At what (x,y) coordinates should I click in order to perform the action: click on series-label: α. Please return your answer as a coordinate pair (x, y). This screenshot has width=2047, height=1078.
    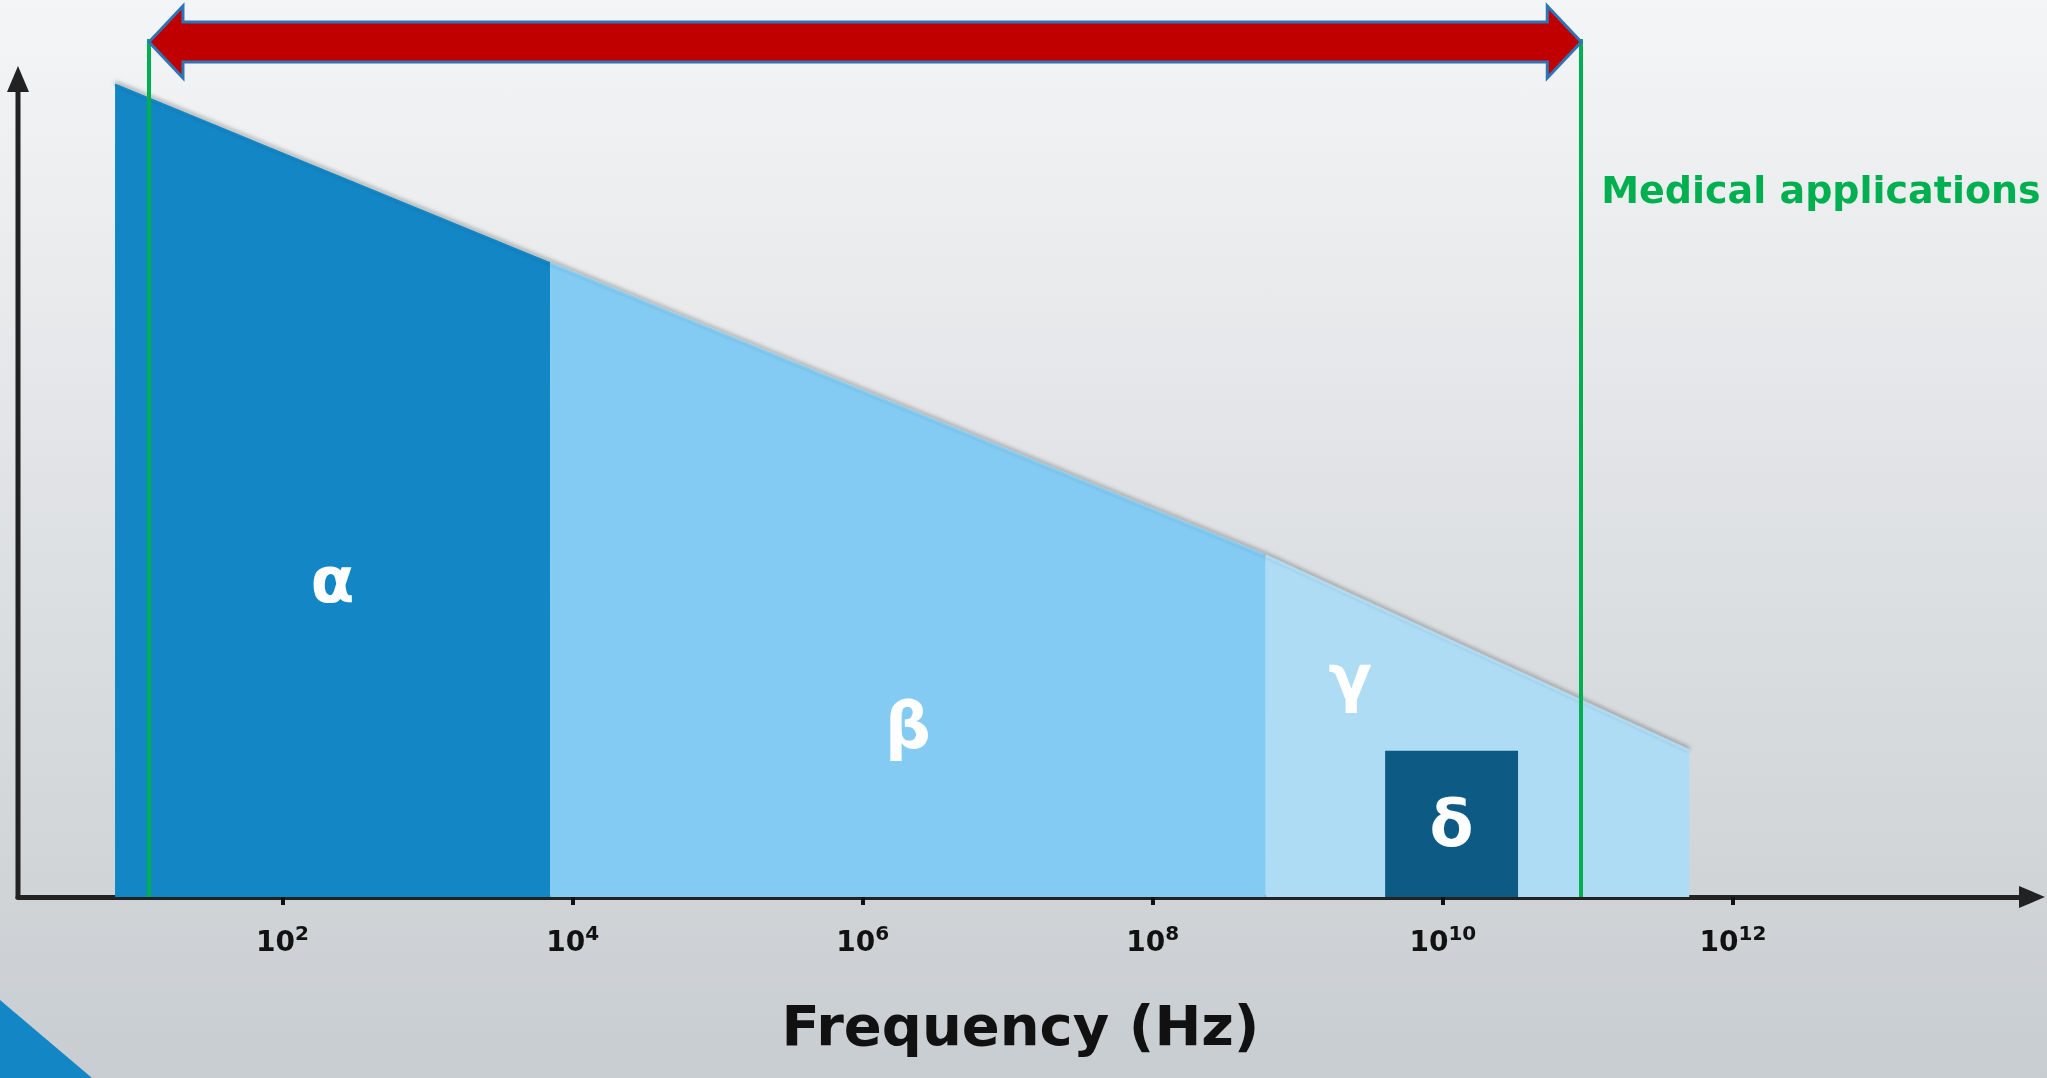
    Looking at the image, I should click on (332, 580).